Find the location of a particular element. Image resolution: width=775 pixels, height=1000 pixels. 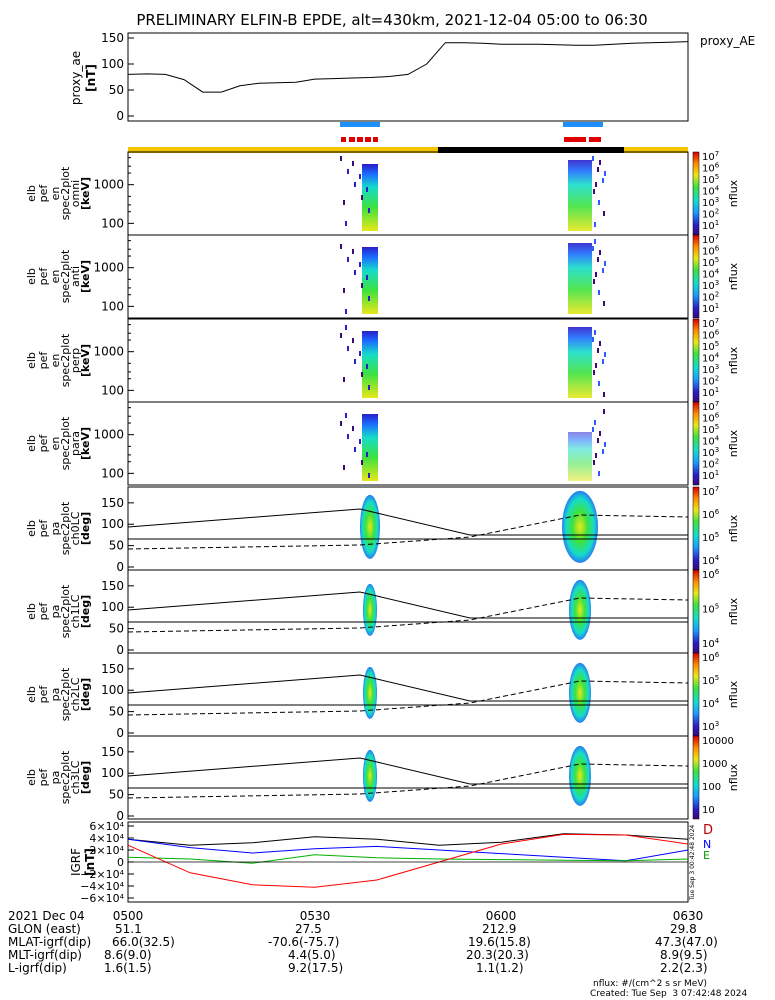

pa-panel-1-ylabel-line: spec2plot is located at coordinates (65, 528).